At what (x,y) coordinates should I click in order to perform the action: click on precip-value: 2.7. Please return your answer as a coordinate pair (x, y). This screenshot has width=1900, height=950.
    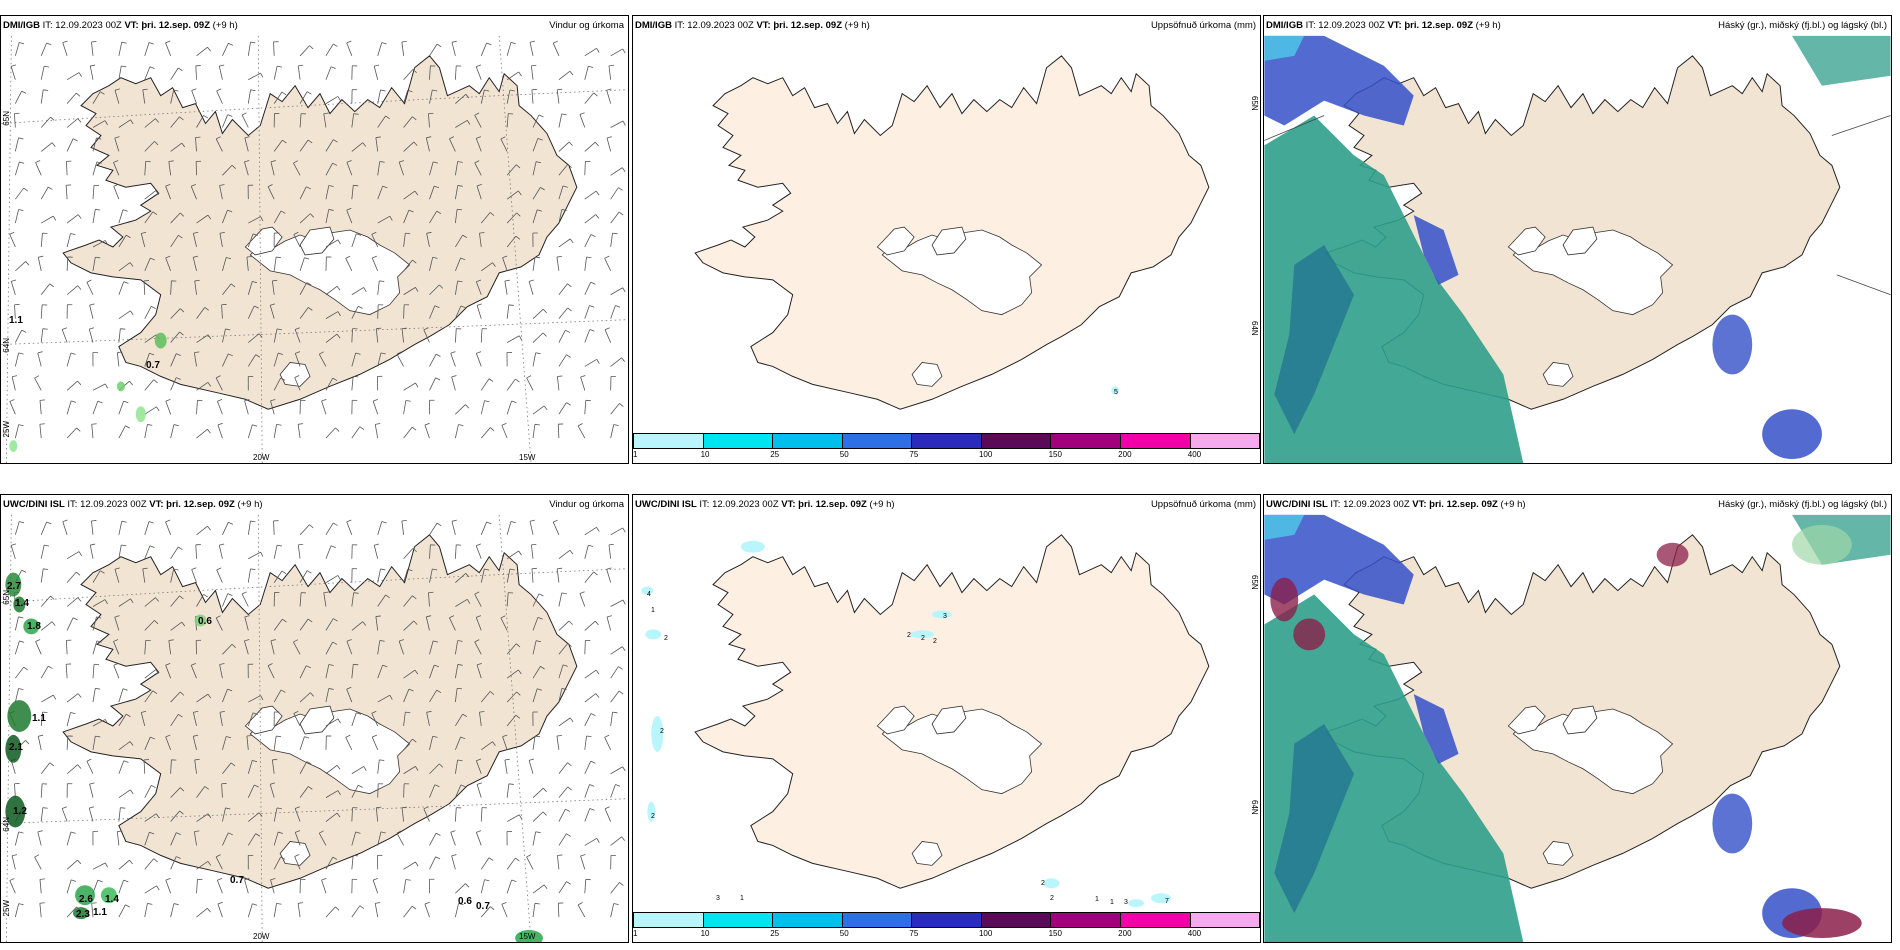
    Looking at the image, I should click on (14, 586).